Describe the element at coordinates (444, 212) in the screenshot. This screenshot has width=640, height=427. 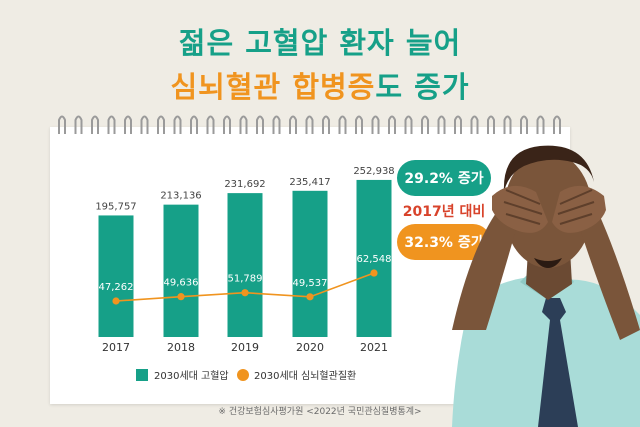
I see `comparison-base-label: 2017년 대비` at that location.